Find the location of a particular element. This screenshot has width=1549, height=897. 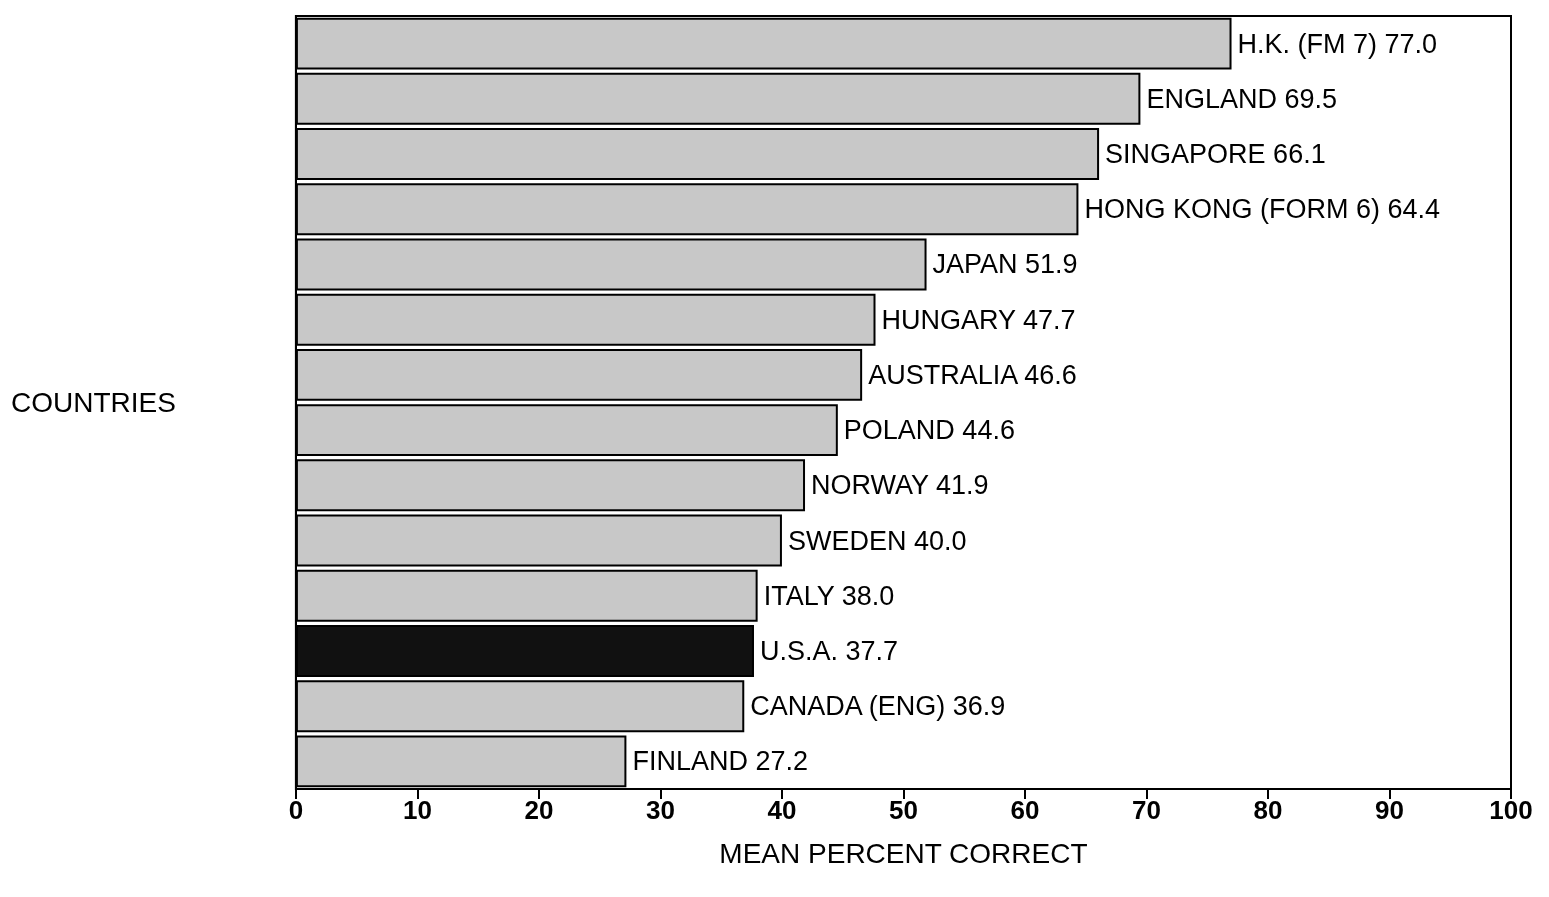

category-label: FINLAND 27.2 is located at coordinates (720, 761).